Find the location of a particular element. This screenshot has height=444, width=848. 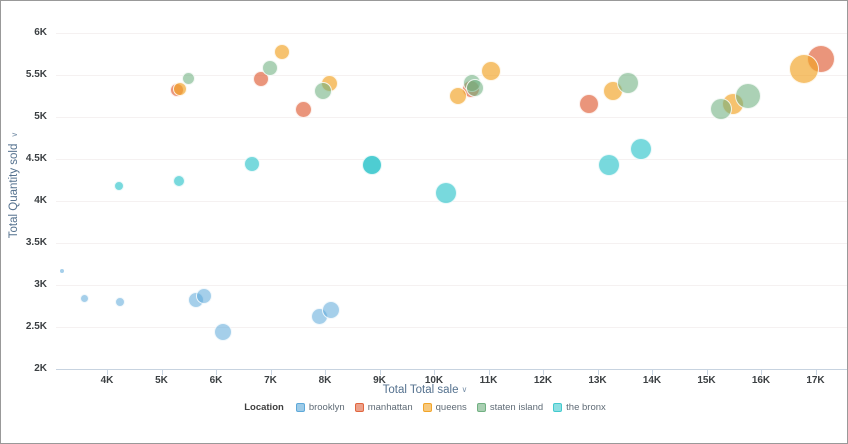

x-axis-line is located at coordinates (451, 369).